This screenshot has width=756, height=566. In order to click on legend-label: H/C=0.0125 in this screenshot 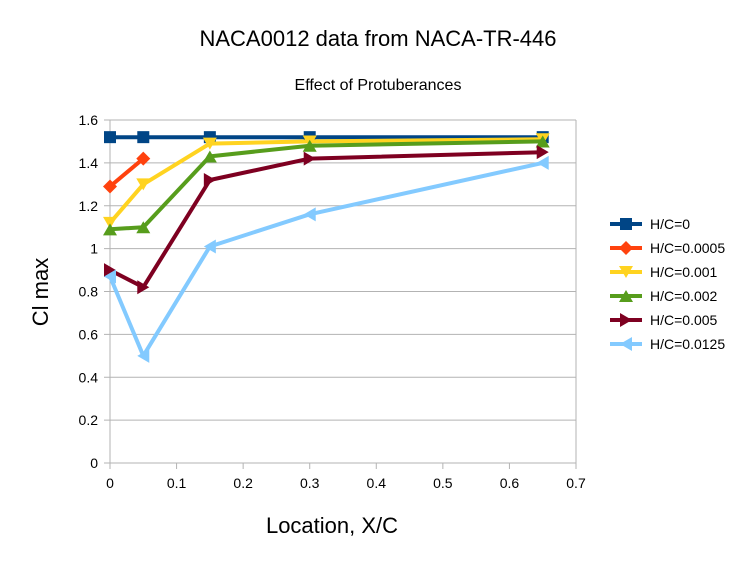, I will do `click(687, 344)`.